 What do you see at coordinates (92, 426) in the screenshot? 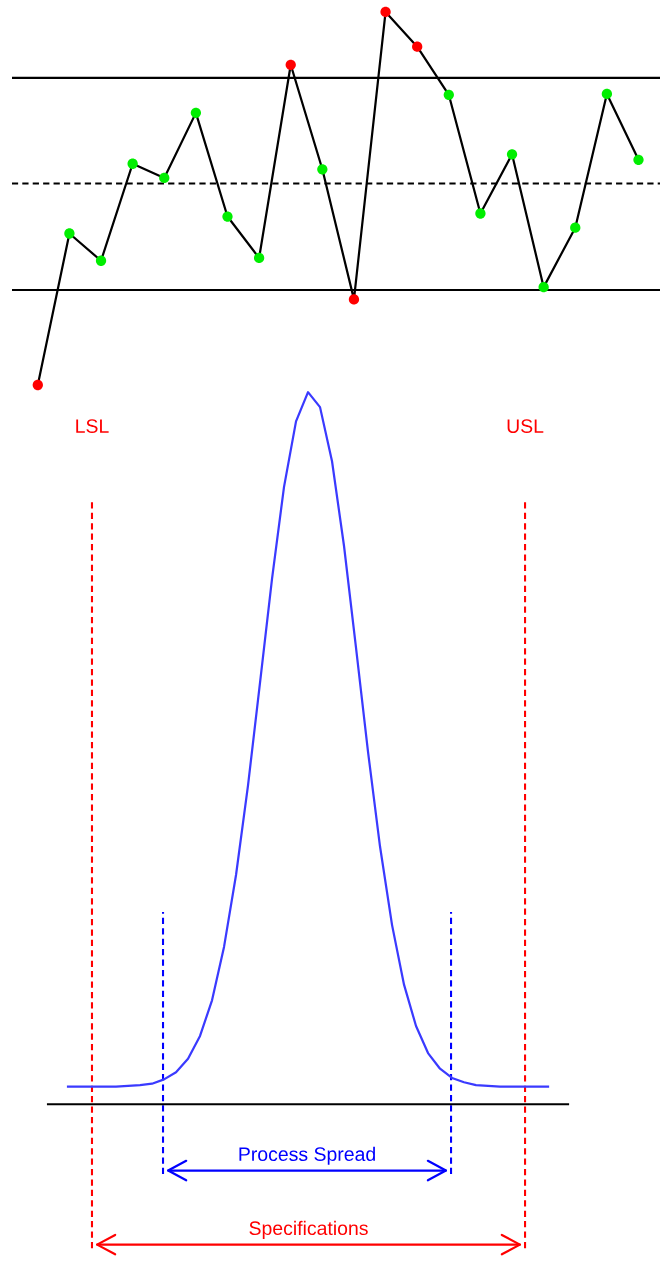
I see `annotation: LSL` at bounding box center [92, 426].